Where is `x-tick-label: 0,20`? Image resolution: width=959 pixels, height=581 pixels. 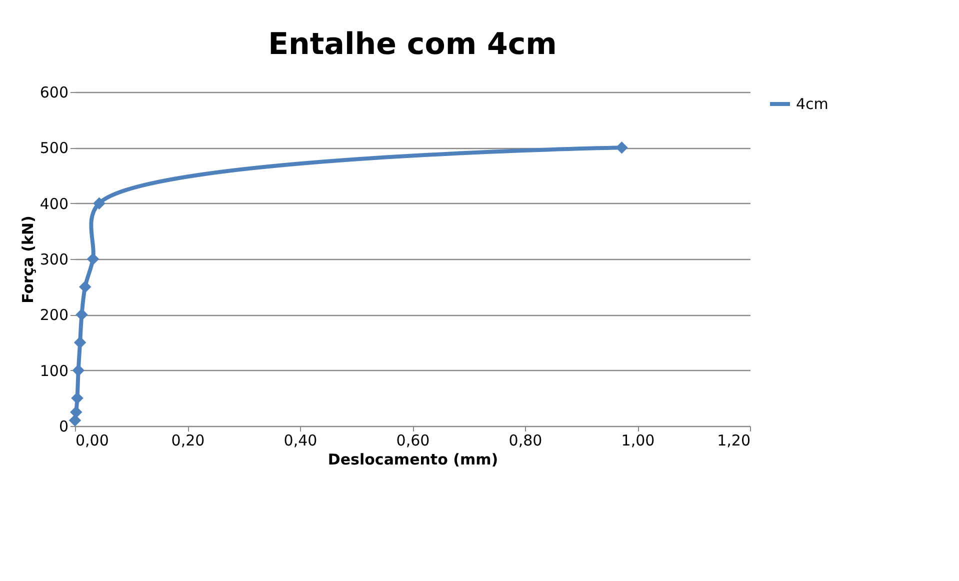
x-tick-label: 0,20 is located at coordinates (188, 441).